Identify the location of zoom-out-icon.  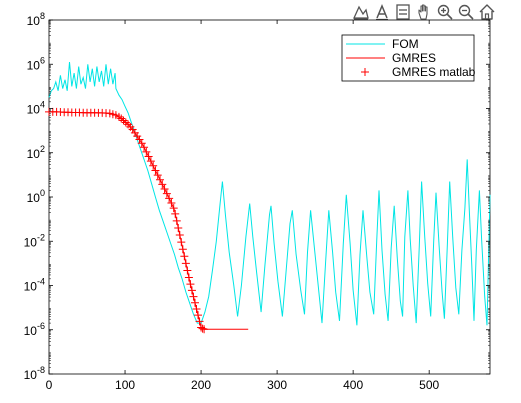
(466, 12).